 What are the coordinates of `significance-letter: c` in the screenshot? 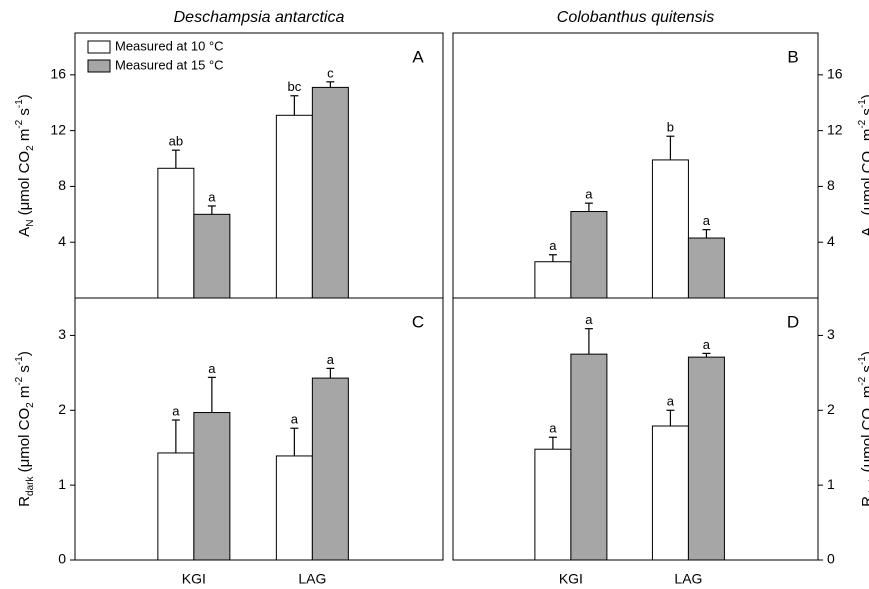 It's located at (330, 72).